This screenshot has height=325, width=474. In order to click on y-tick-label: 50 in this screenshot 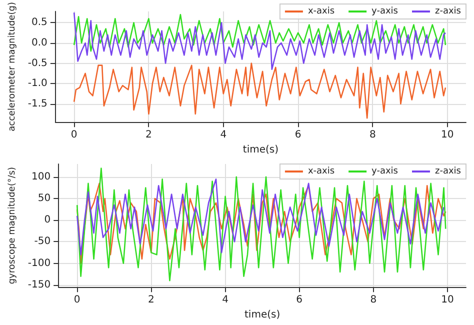, I will do `click(44, 198)`.